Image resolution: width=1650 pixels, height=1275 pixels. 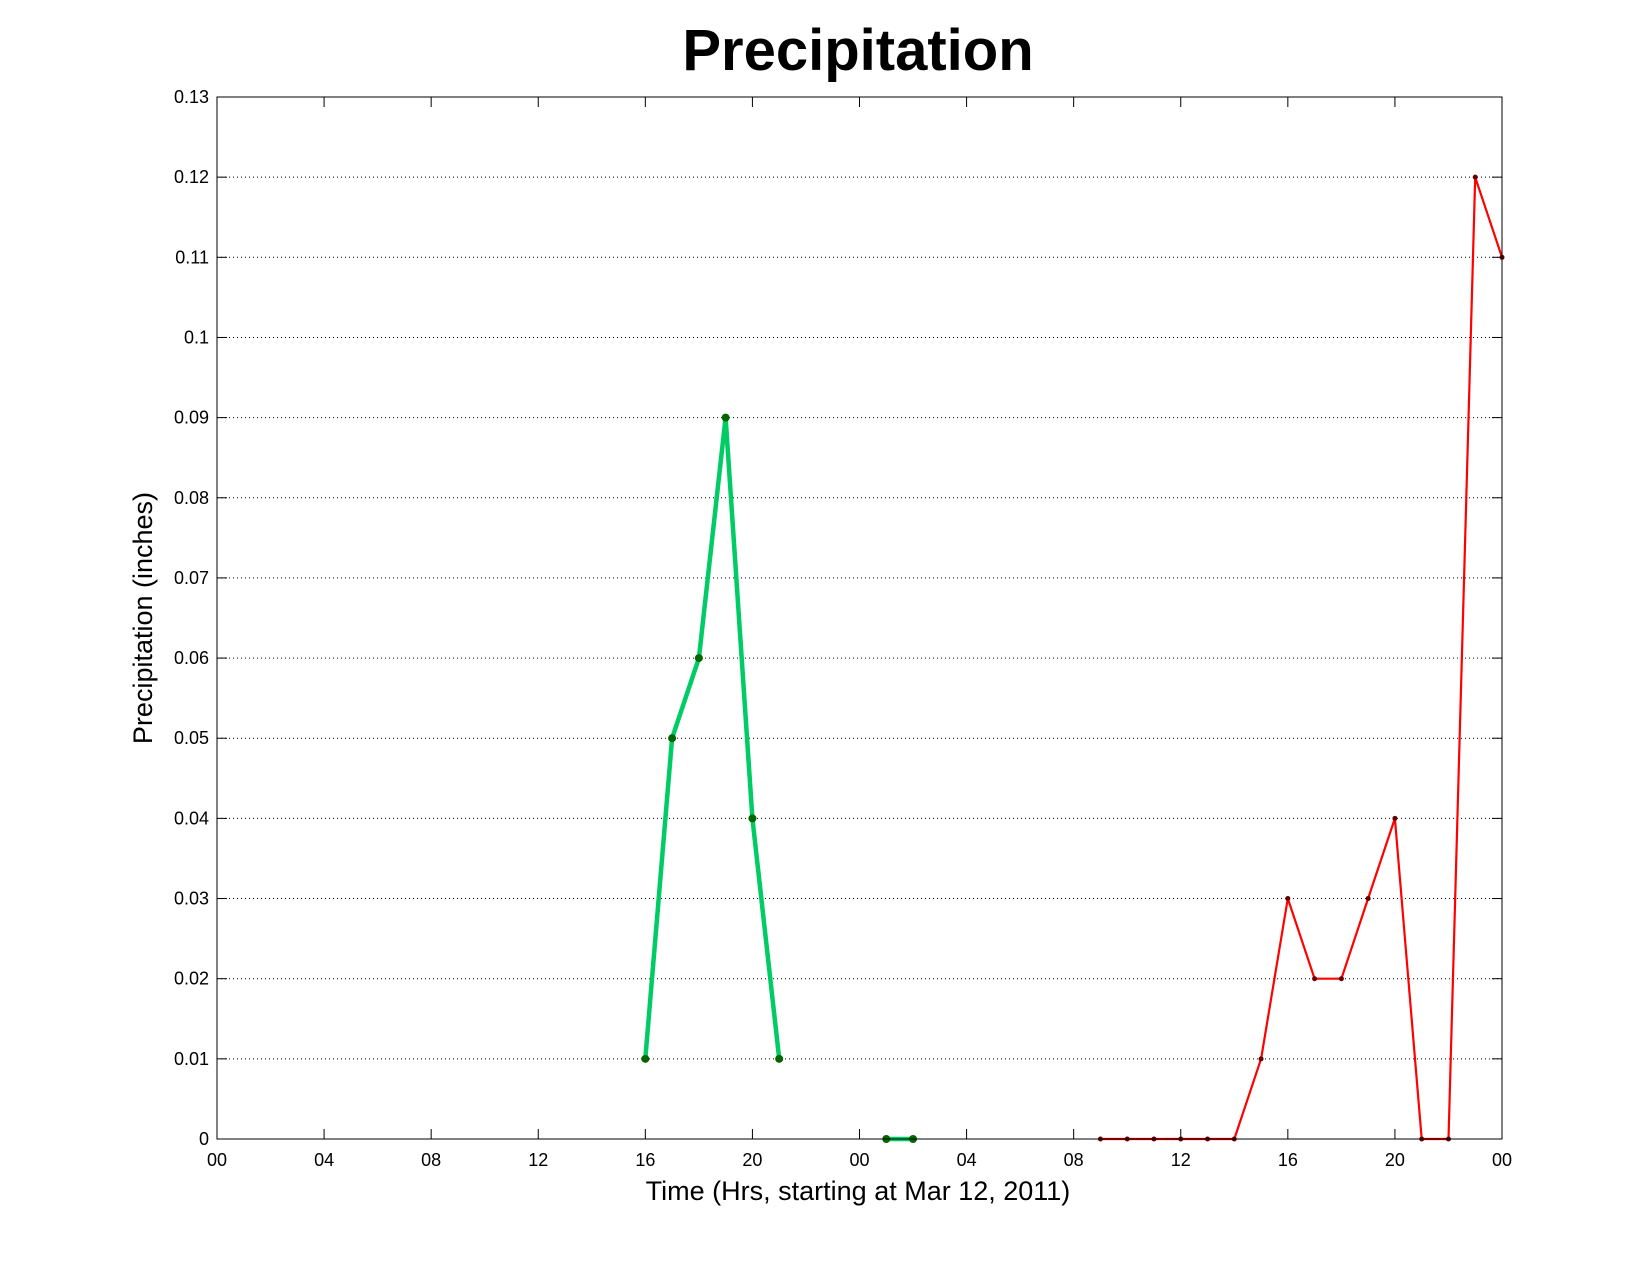 I want to click on y-tick-label: 0.1, so click(x=196, y=337).